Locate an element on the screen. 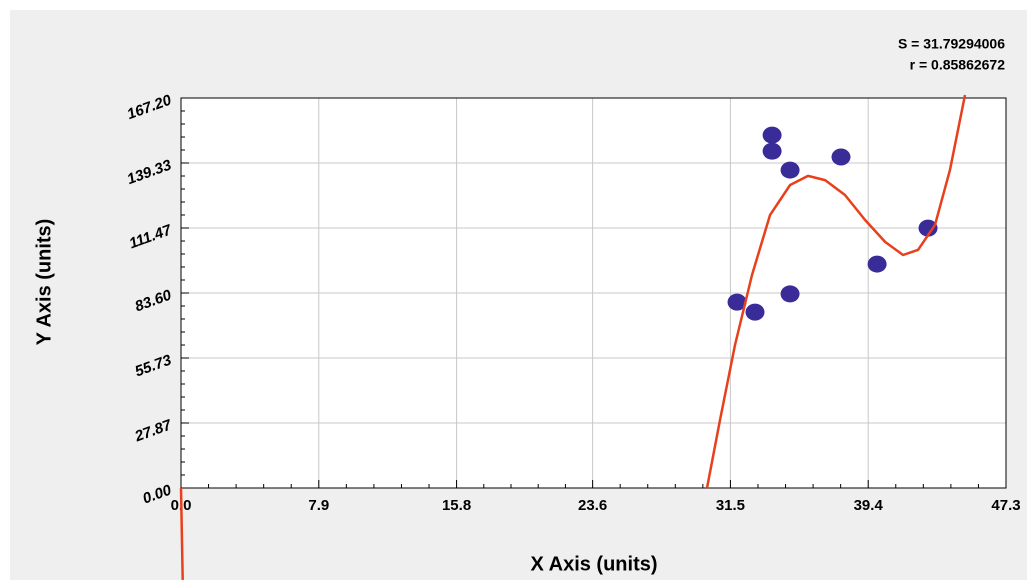  x-tick-label: 23.6 is located at coordinates (592, 505).